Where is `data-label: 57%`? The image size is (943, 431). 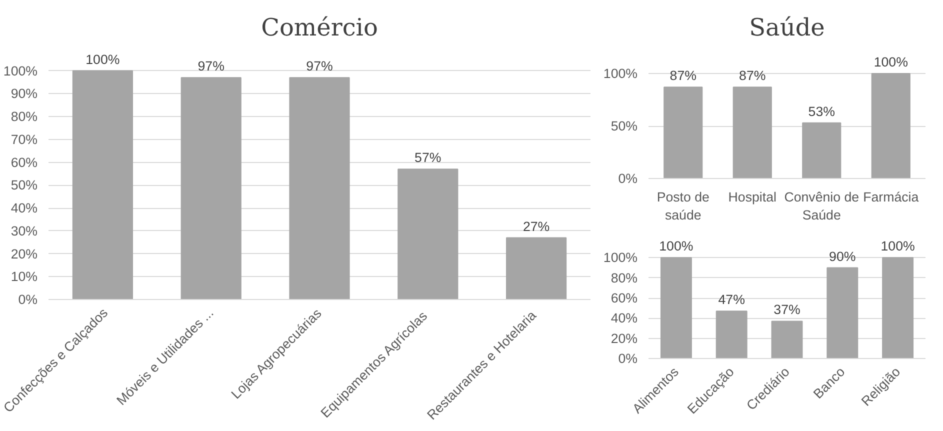
data-label: 57% is located at coordinates (428, 158).